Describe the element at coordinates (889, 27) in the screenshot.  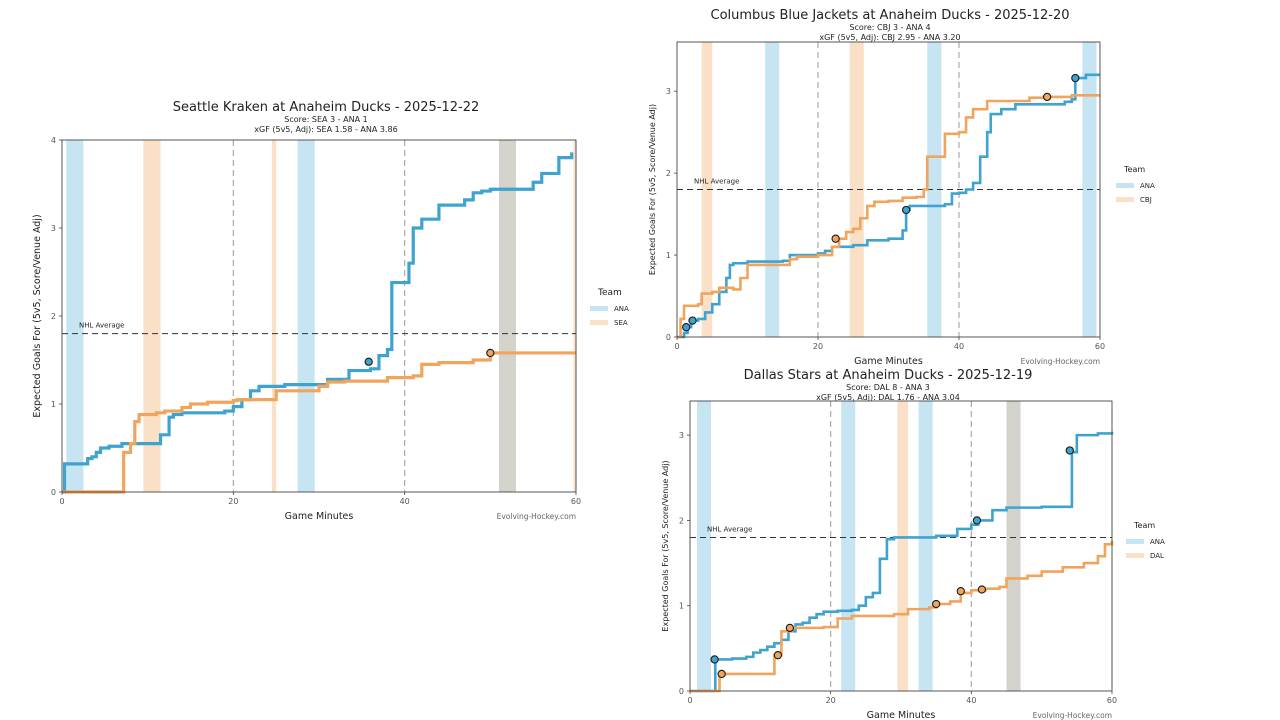
I see `score-subtitle: Score: CBJ 3 - ANA 4` at that location.